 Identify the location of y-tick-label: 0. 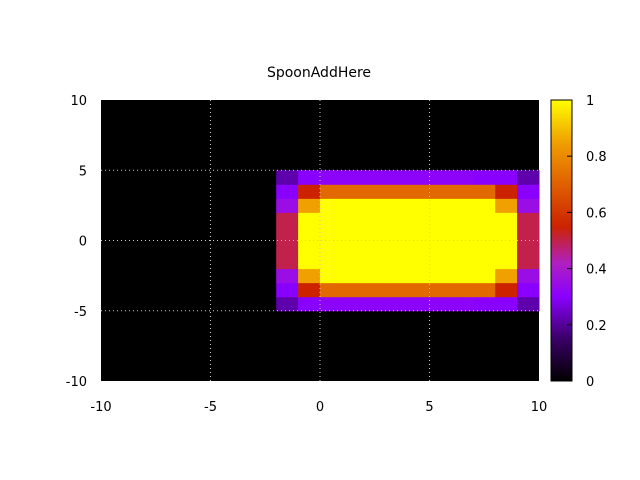
(83, 242).